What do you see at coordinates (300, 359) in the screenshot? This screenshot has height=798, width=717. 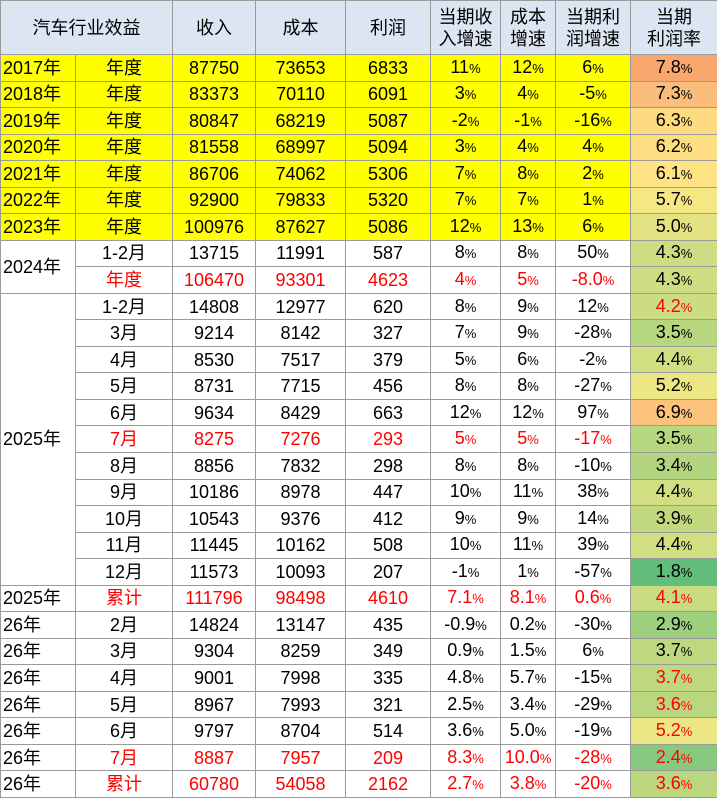 I see `value-cell: 7517` at bounding box center [300, 359].